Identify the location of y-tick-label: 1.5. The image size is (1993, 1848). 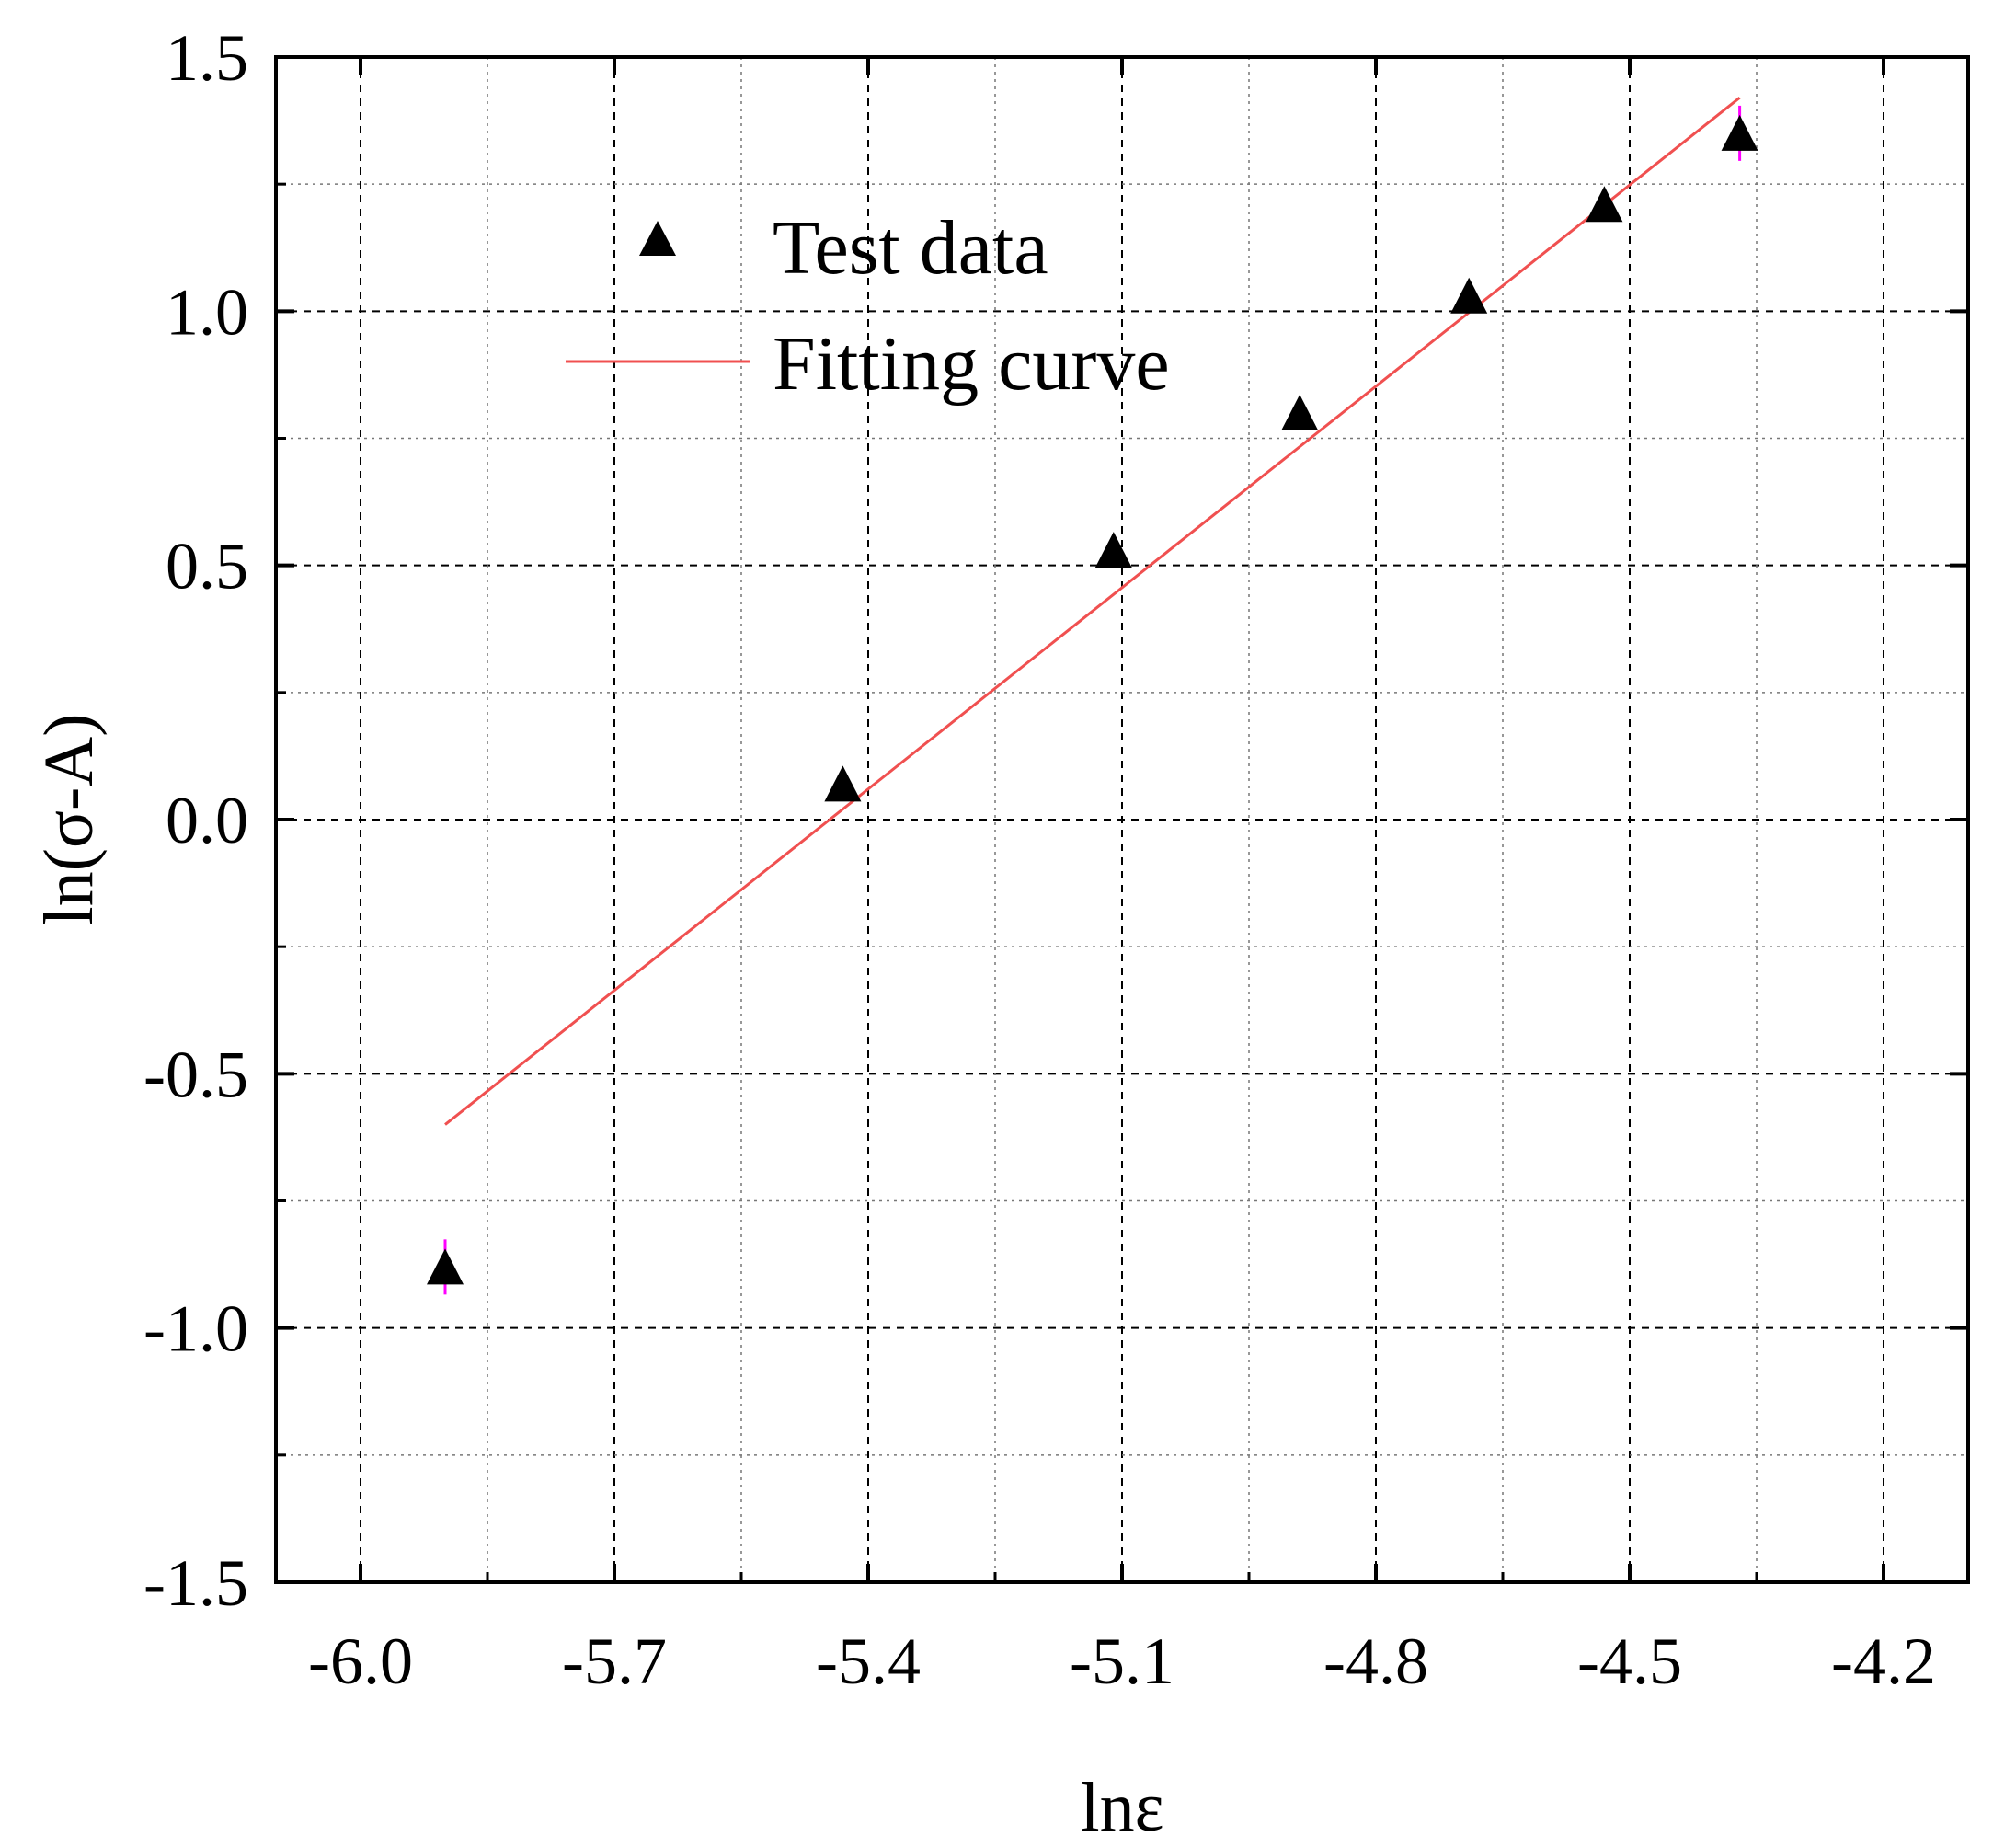
(207, 58).